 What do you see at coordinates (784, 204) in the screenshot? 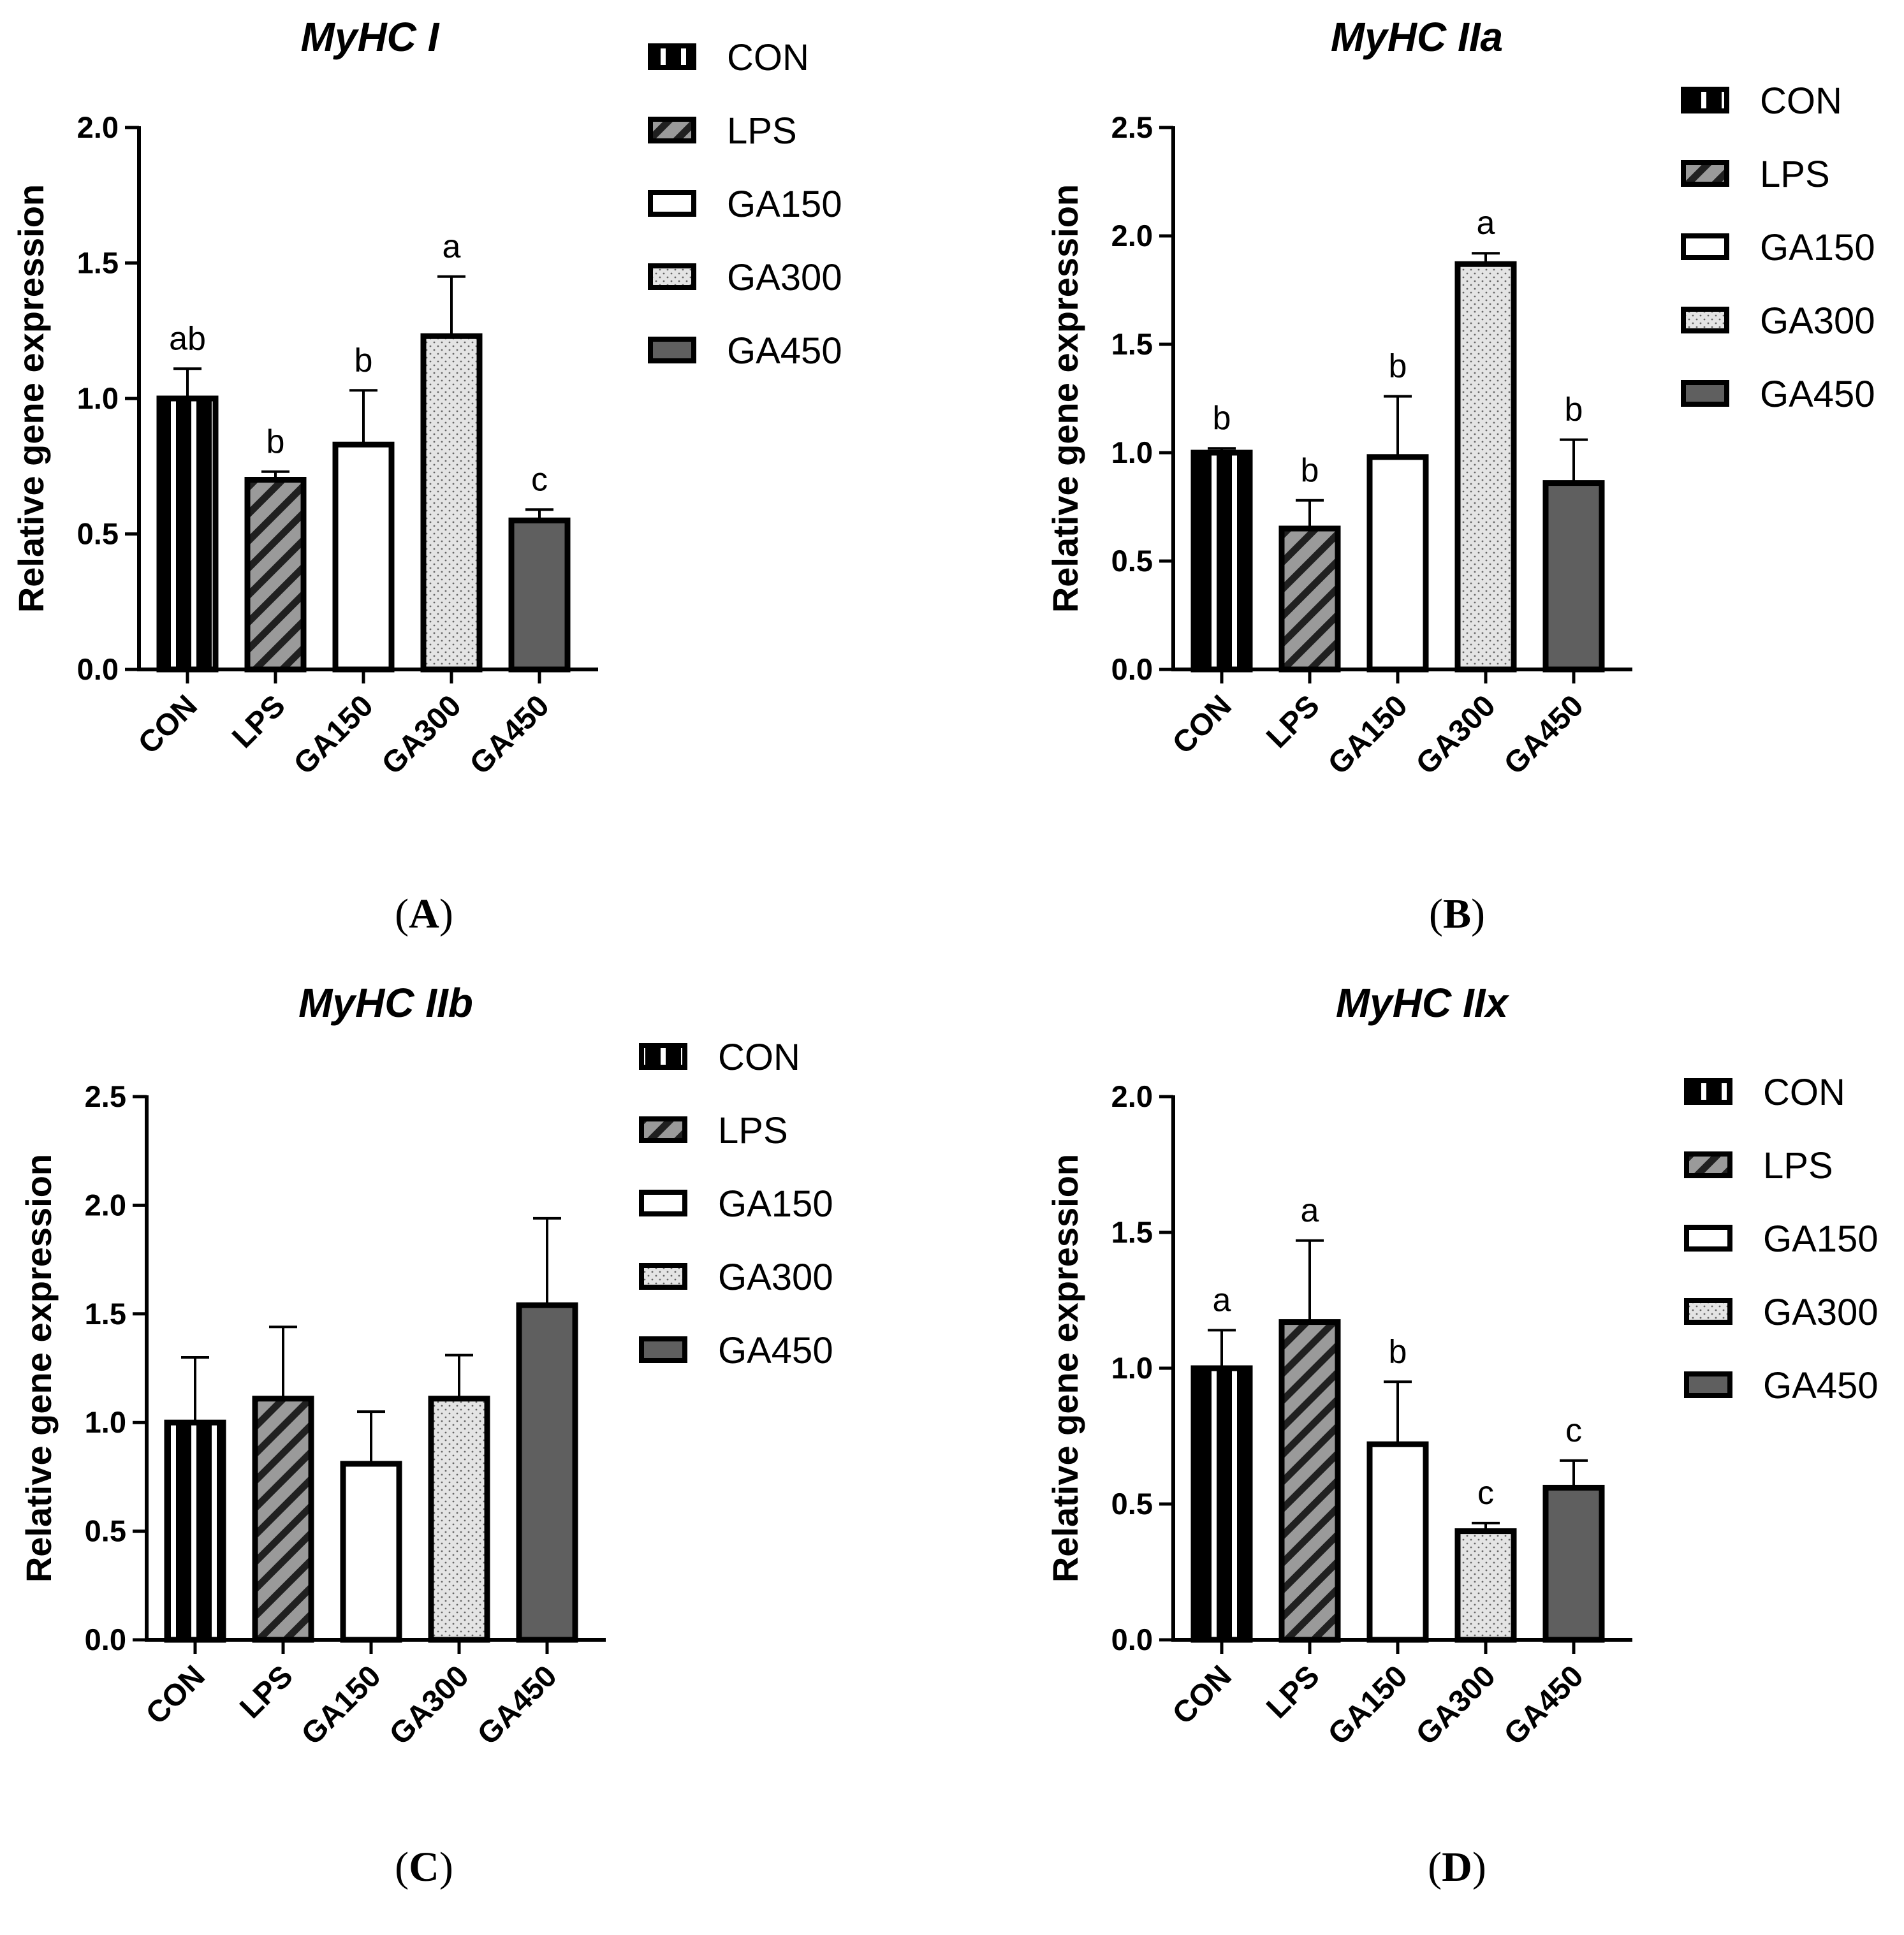
I see `legend-label-ga150: GA150` at bounding box center [784, 204].